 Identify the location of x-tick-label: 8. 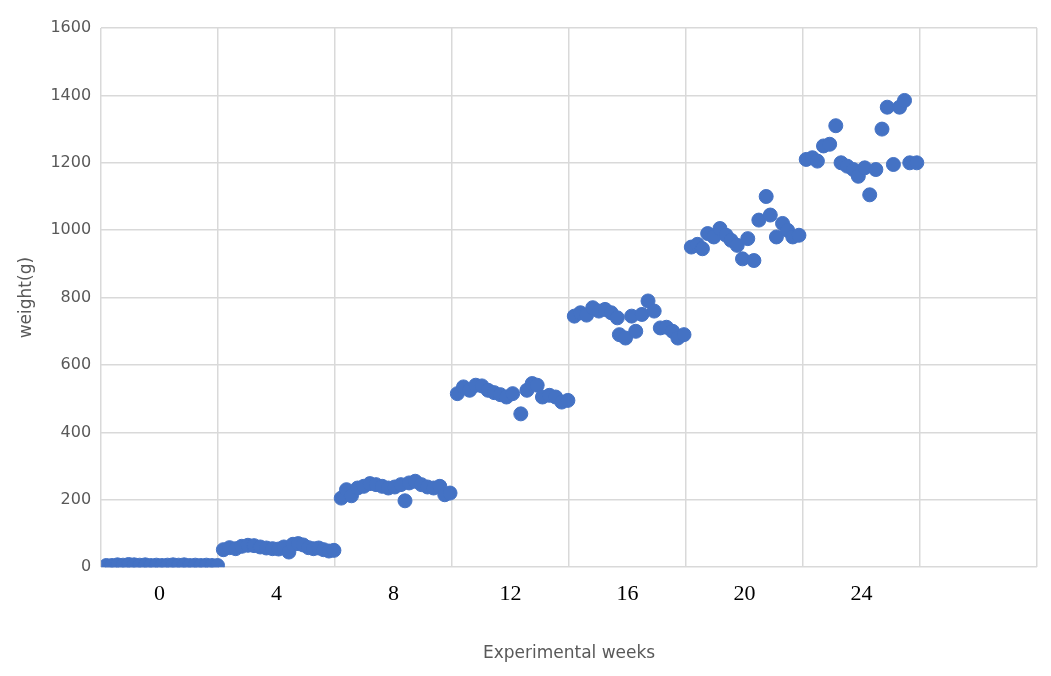
(394, 593).